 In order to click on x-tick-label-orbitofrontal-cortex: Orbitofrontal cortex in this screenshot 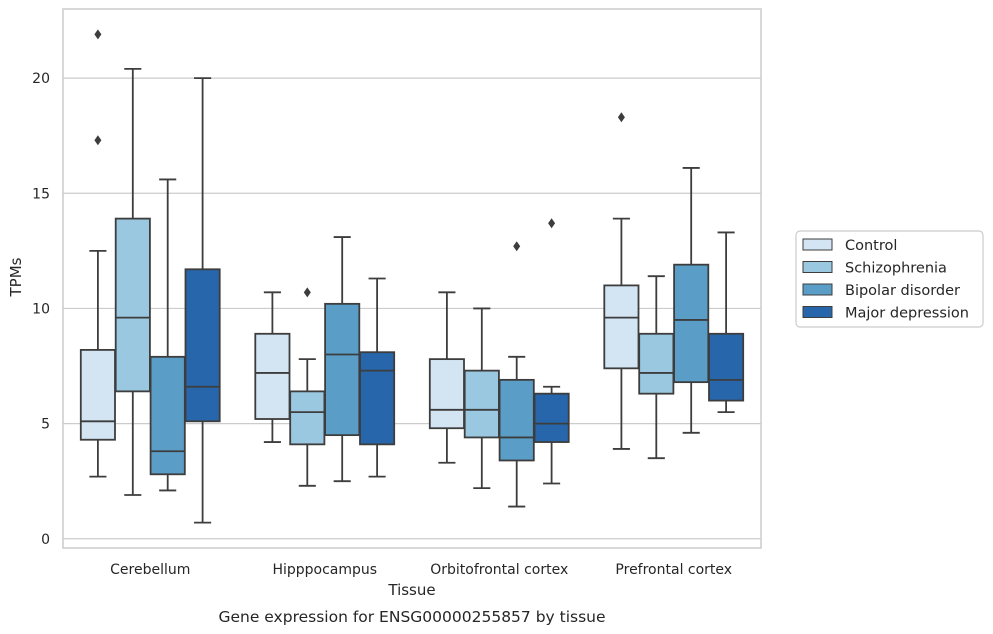, I will do `click(499, 570)`.